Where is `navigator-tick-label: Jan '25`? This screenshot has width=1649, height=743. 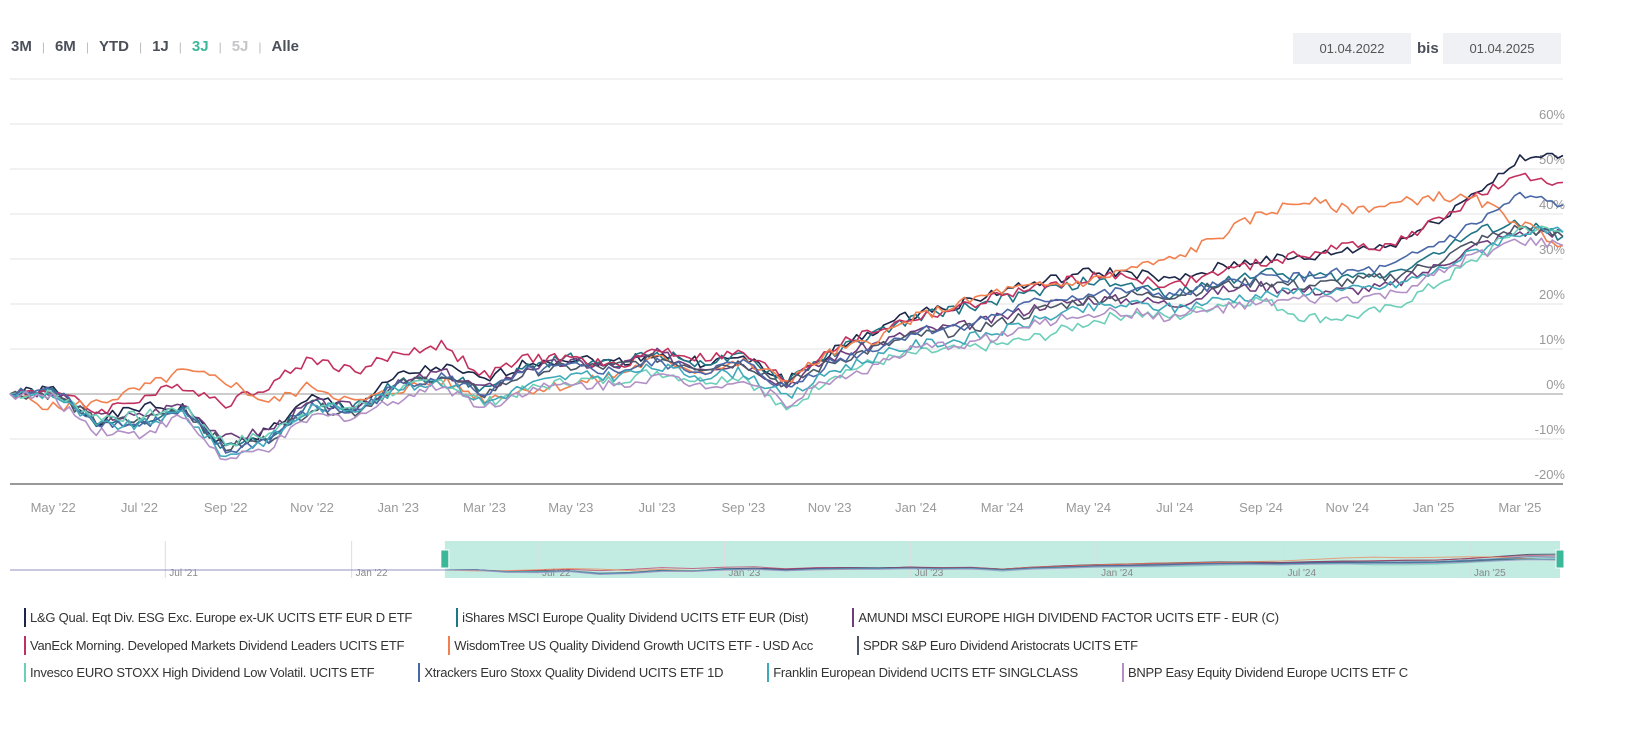 navigator-tick-label: Jan '25 is located at coordinates (1490, 573).